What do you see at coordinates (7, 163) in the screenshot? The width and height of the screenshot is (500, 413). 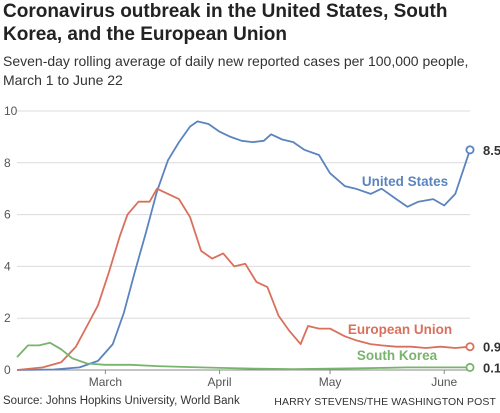 I see `y-tick-label: 8` at bounding box center [7, 163].